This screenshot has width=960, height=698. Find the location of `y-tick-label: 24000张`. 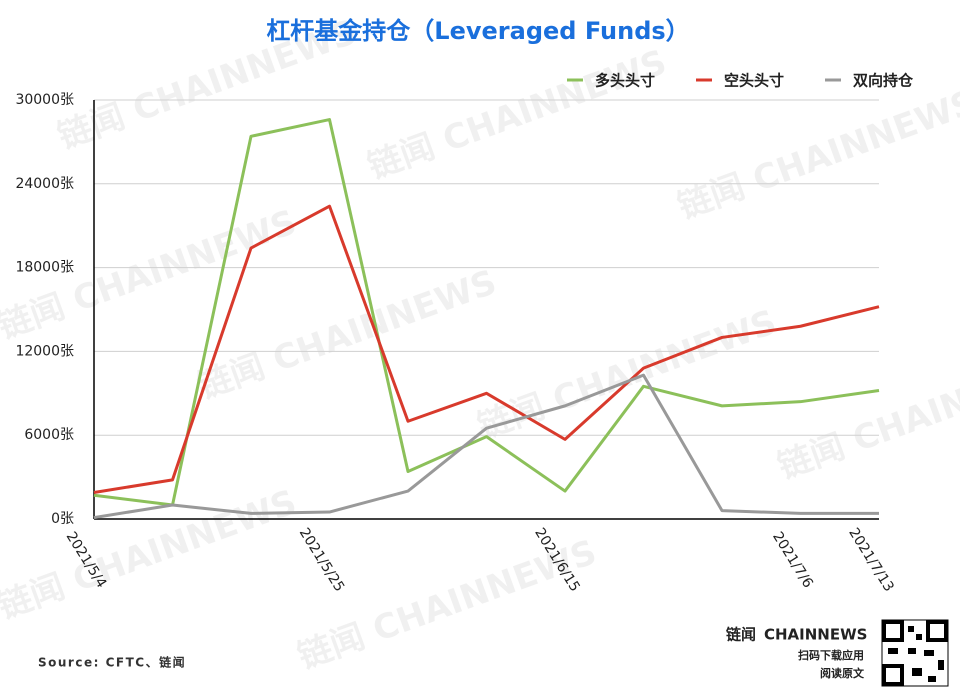

y-tick-label: 24000张 is located at coordinates (44, 184).